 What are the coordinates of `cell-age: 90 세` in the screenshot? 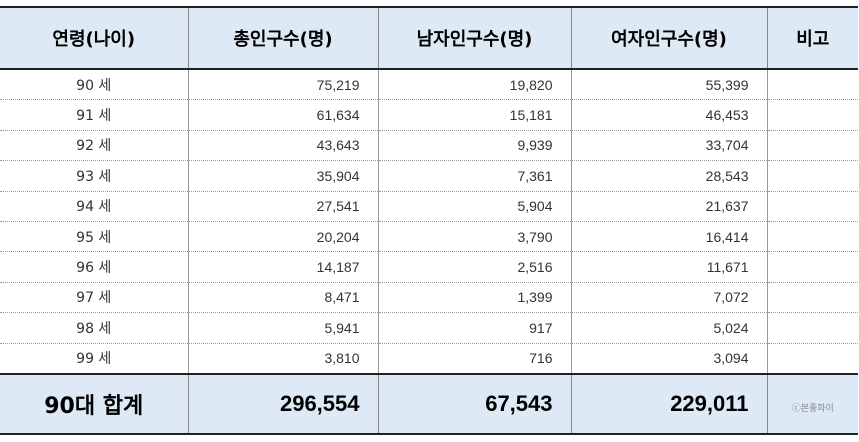 It's located at (94, 85).